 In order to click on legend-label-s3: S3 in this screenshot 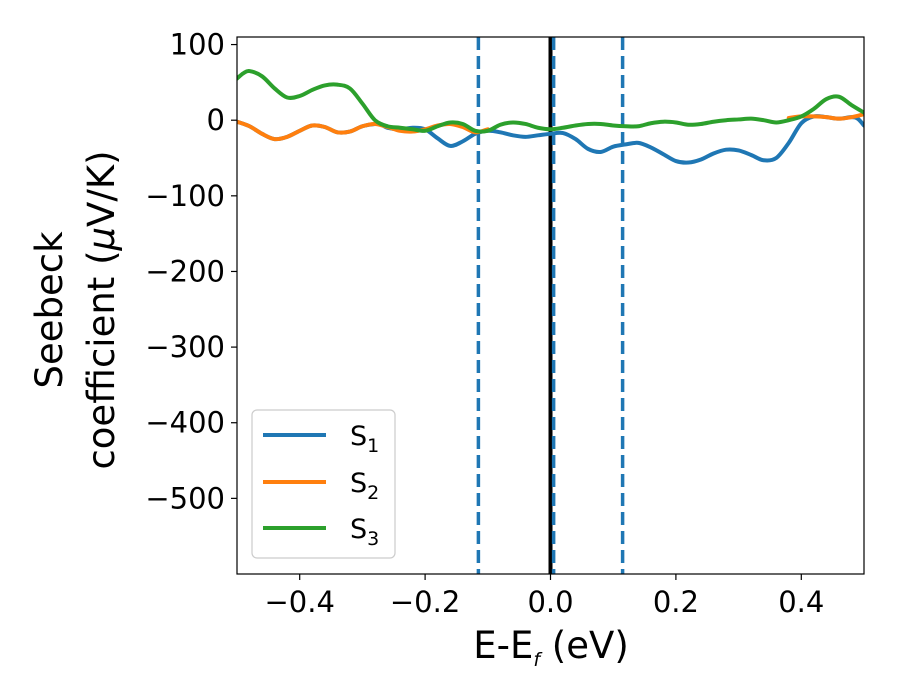, I will do `click(364, 532)`.